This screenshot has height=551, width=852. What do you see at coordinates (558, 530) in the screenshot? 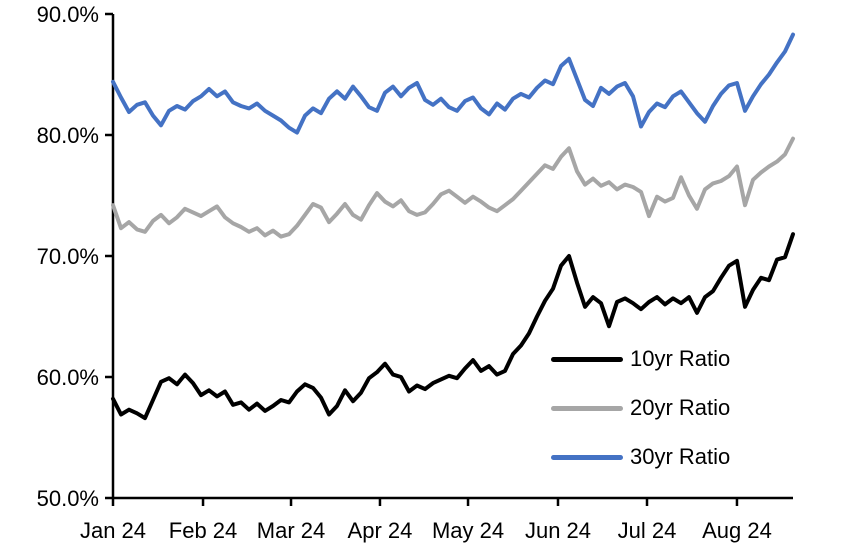
I see `x-tick-label: Jun 24` at bounding box center [558, 530].